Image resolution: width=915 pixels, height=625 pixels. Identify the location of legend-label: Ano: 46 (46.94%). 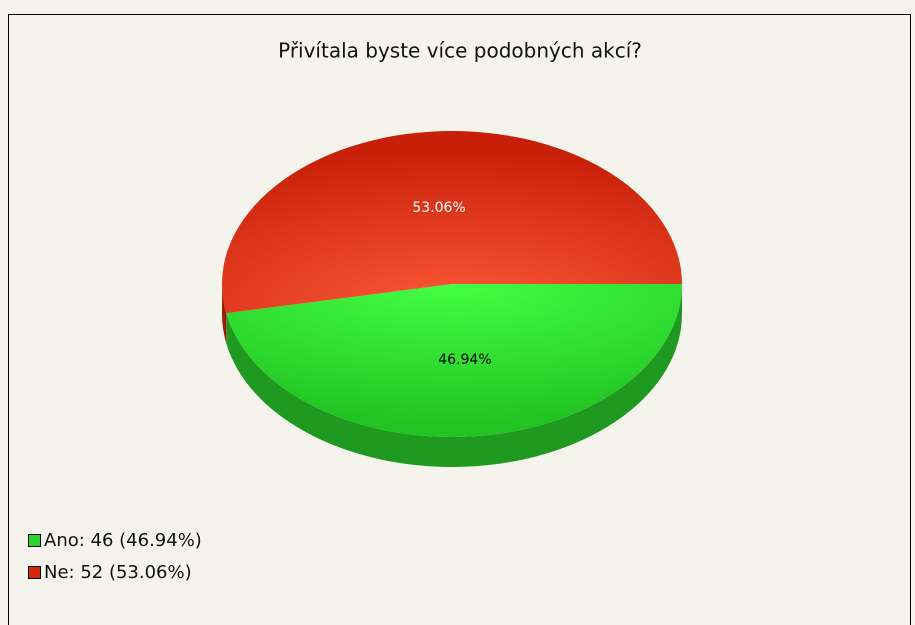
(123, 540).